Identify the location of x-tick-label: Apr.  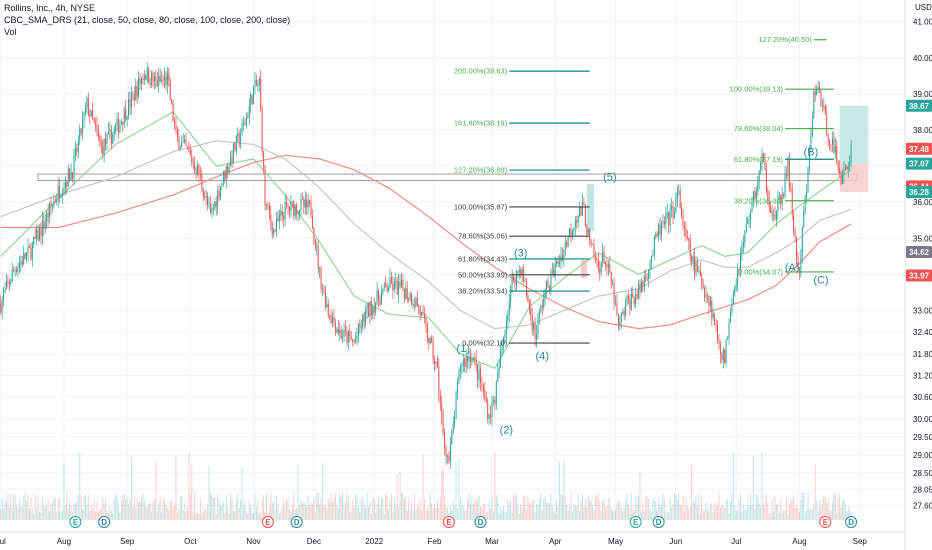
(555, 541).